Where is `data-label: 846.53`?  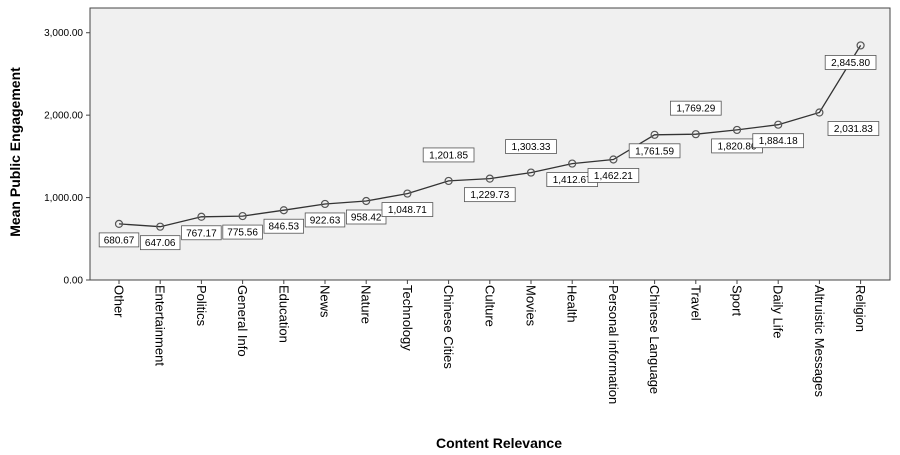
data-label: 846.53 is located at coordinates (284, 227).